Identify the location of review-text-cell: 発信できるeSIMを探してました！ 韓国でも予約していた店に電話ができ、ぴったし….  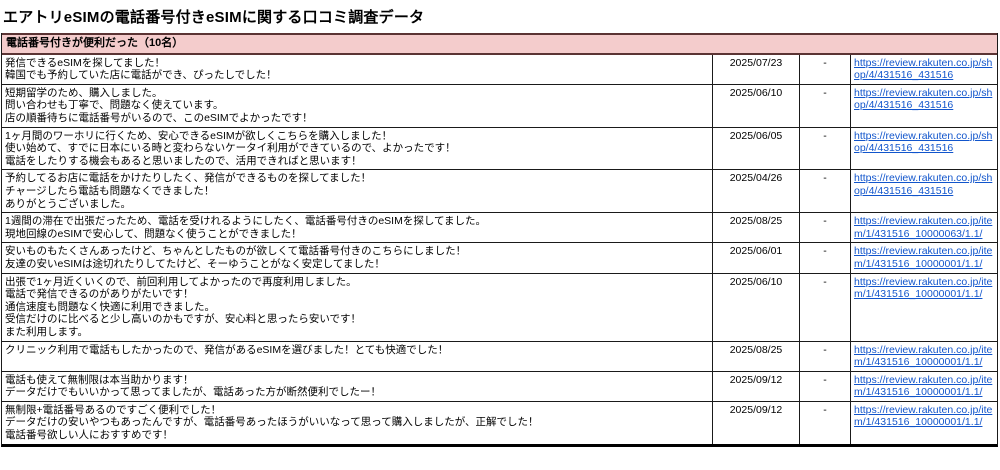
(141, 69).